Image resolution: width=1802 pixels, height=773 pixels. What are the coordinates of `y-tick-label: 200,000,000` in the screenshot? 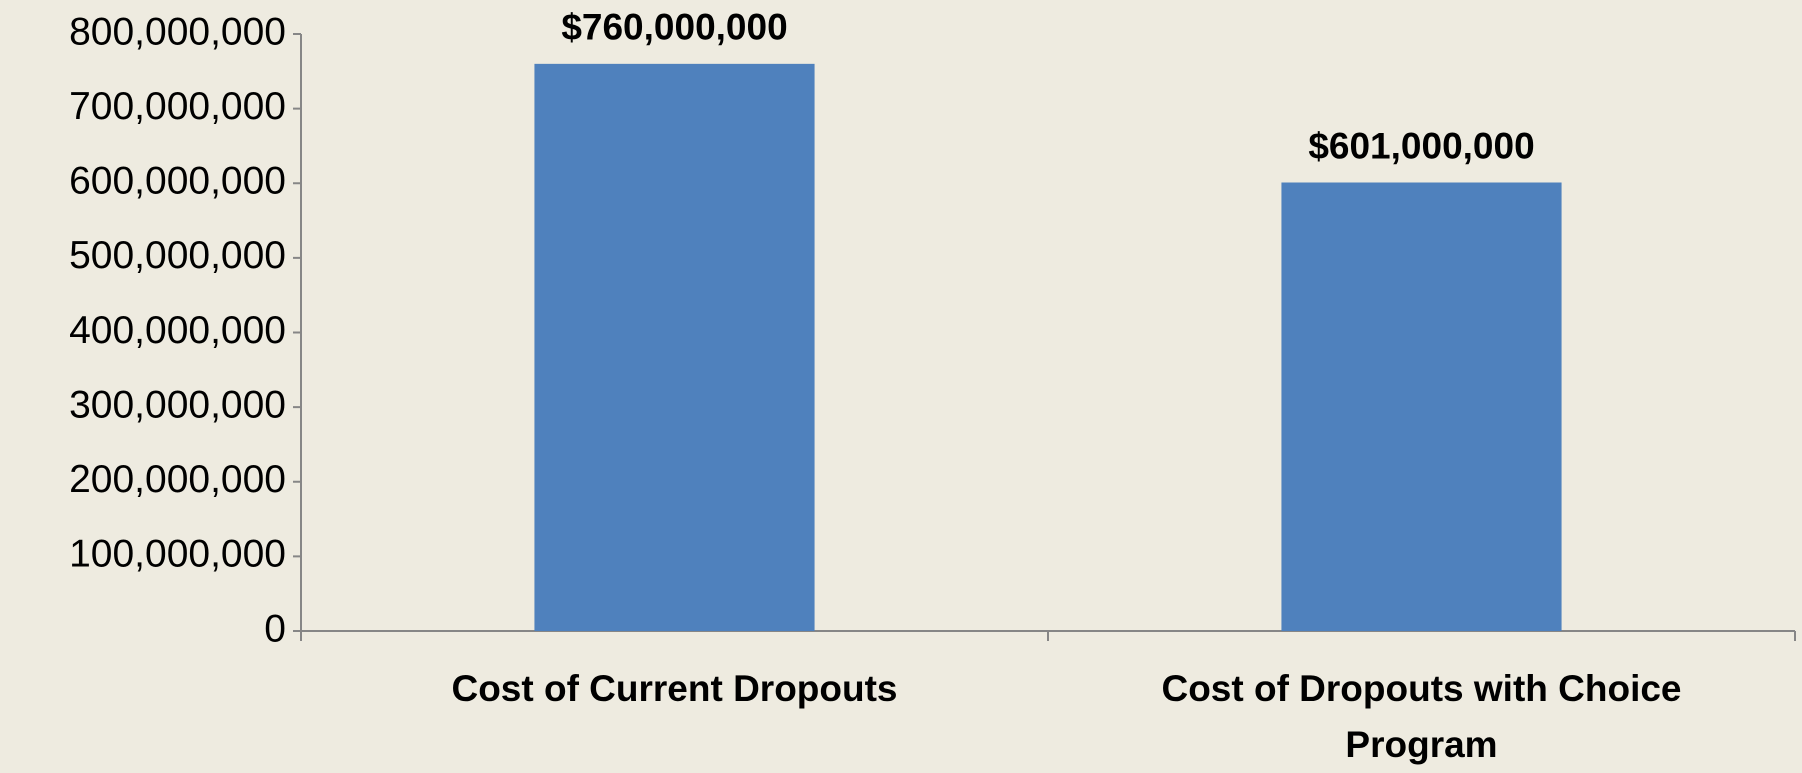 It's located at (177, 479).